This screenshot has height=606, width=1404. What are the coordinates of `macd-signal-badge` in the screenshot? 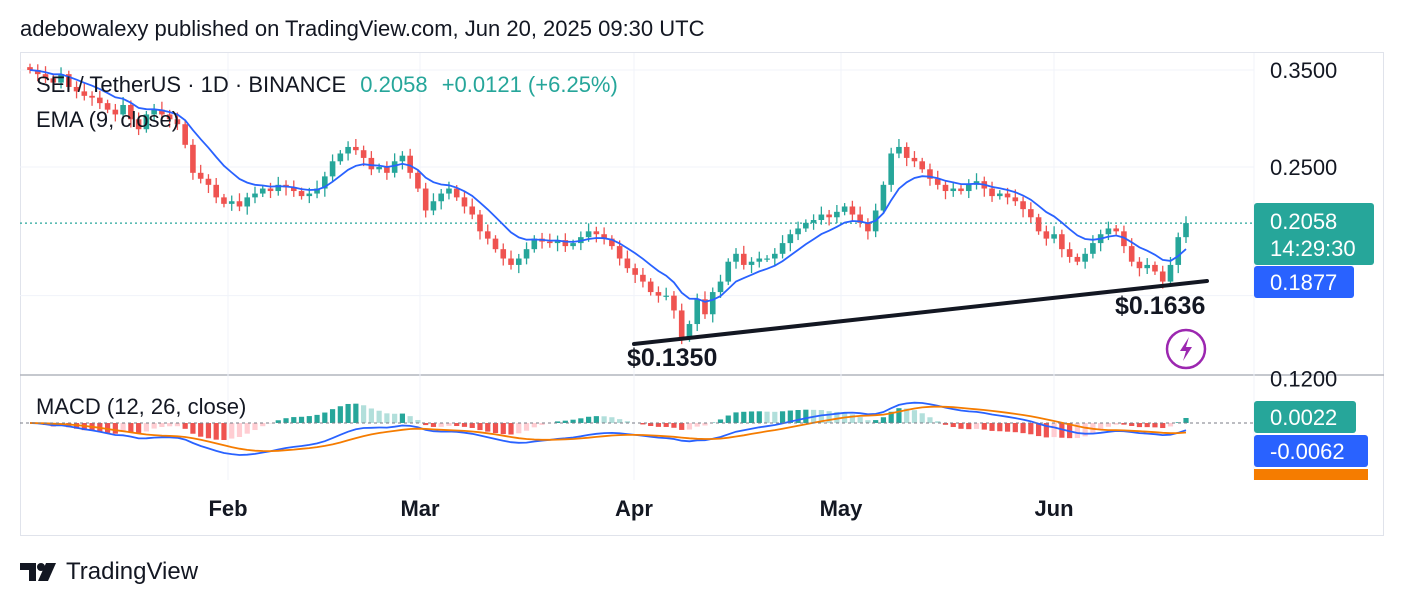 It's located at (1311, 474).